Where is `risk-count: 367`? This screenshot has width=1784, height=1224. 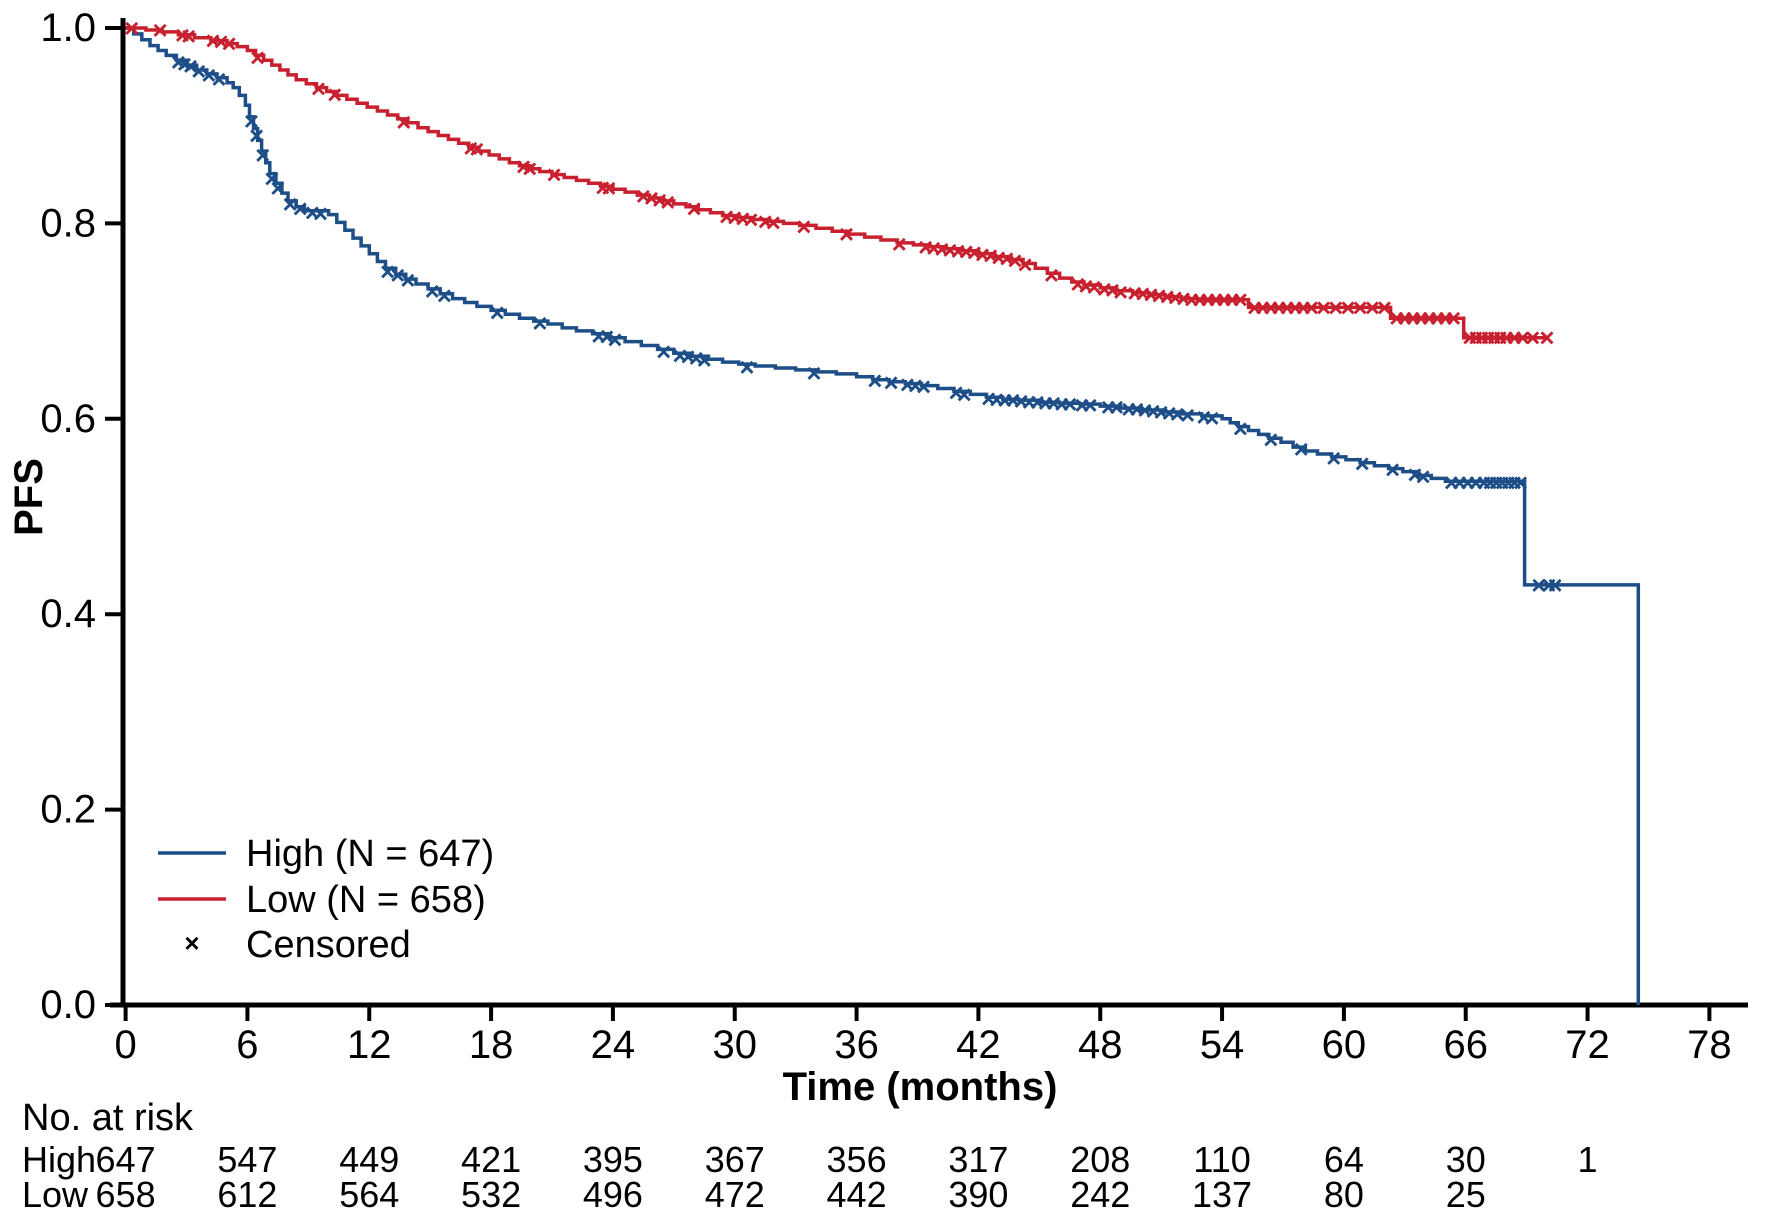 risk-count: 367 is located at coordinates (735, 1159).